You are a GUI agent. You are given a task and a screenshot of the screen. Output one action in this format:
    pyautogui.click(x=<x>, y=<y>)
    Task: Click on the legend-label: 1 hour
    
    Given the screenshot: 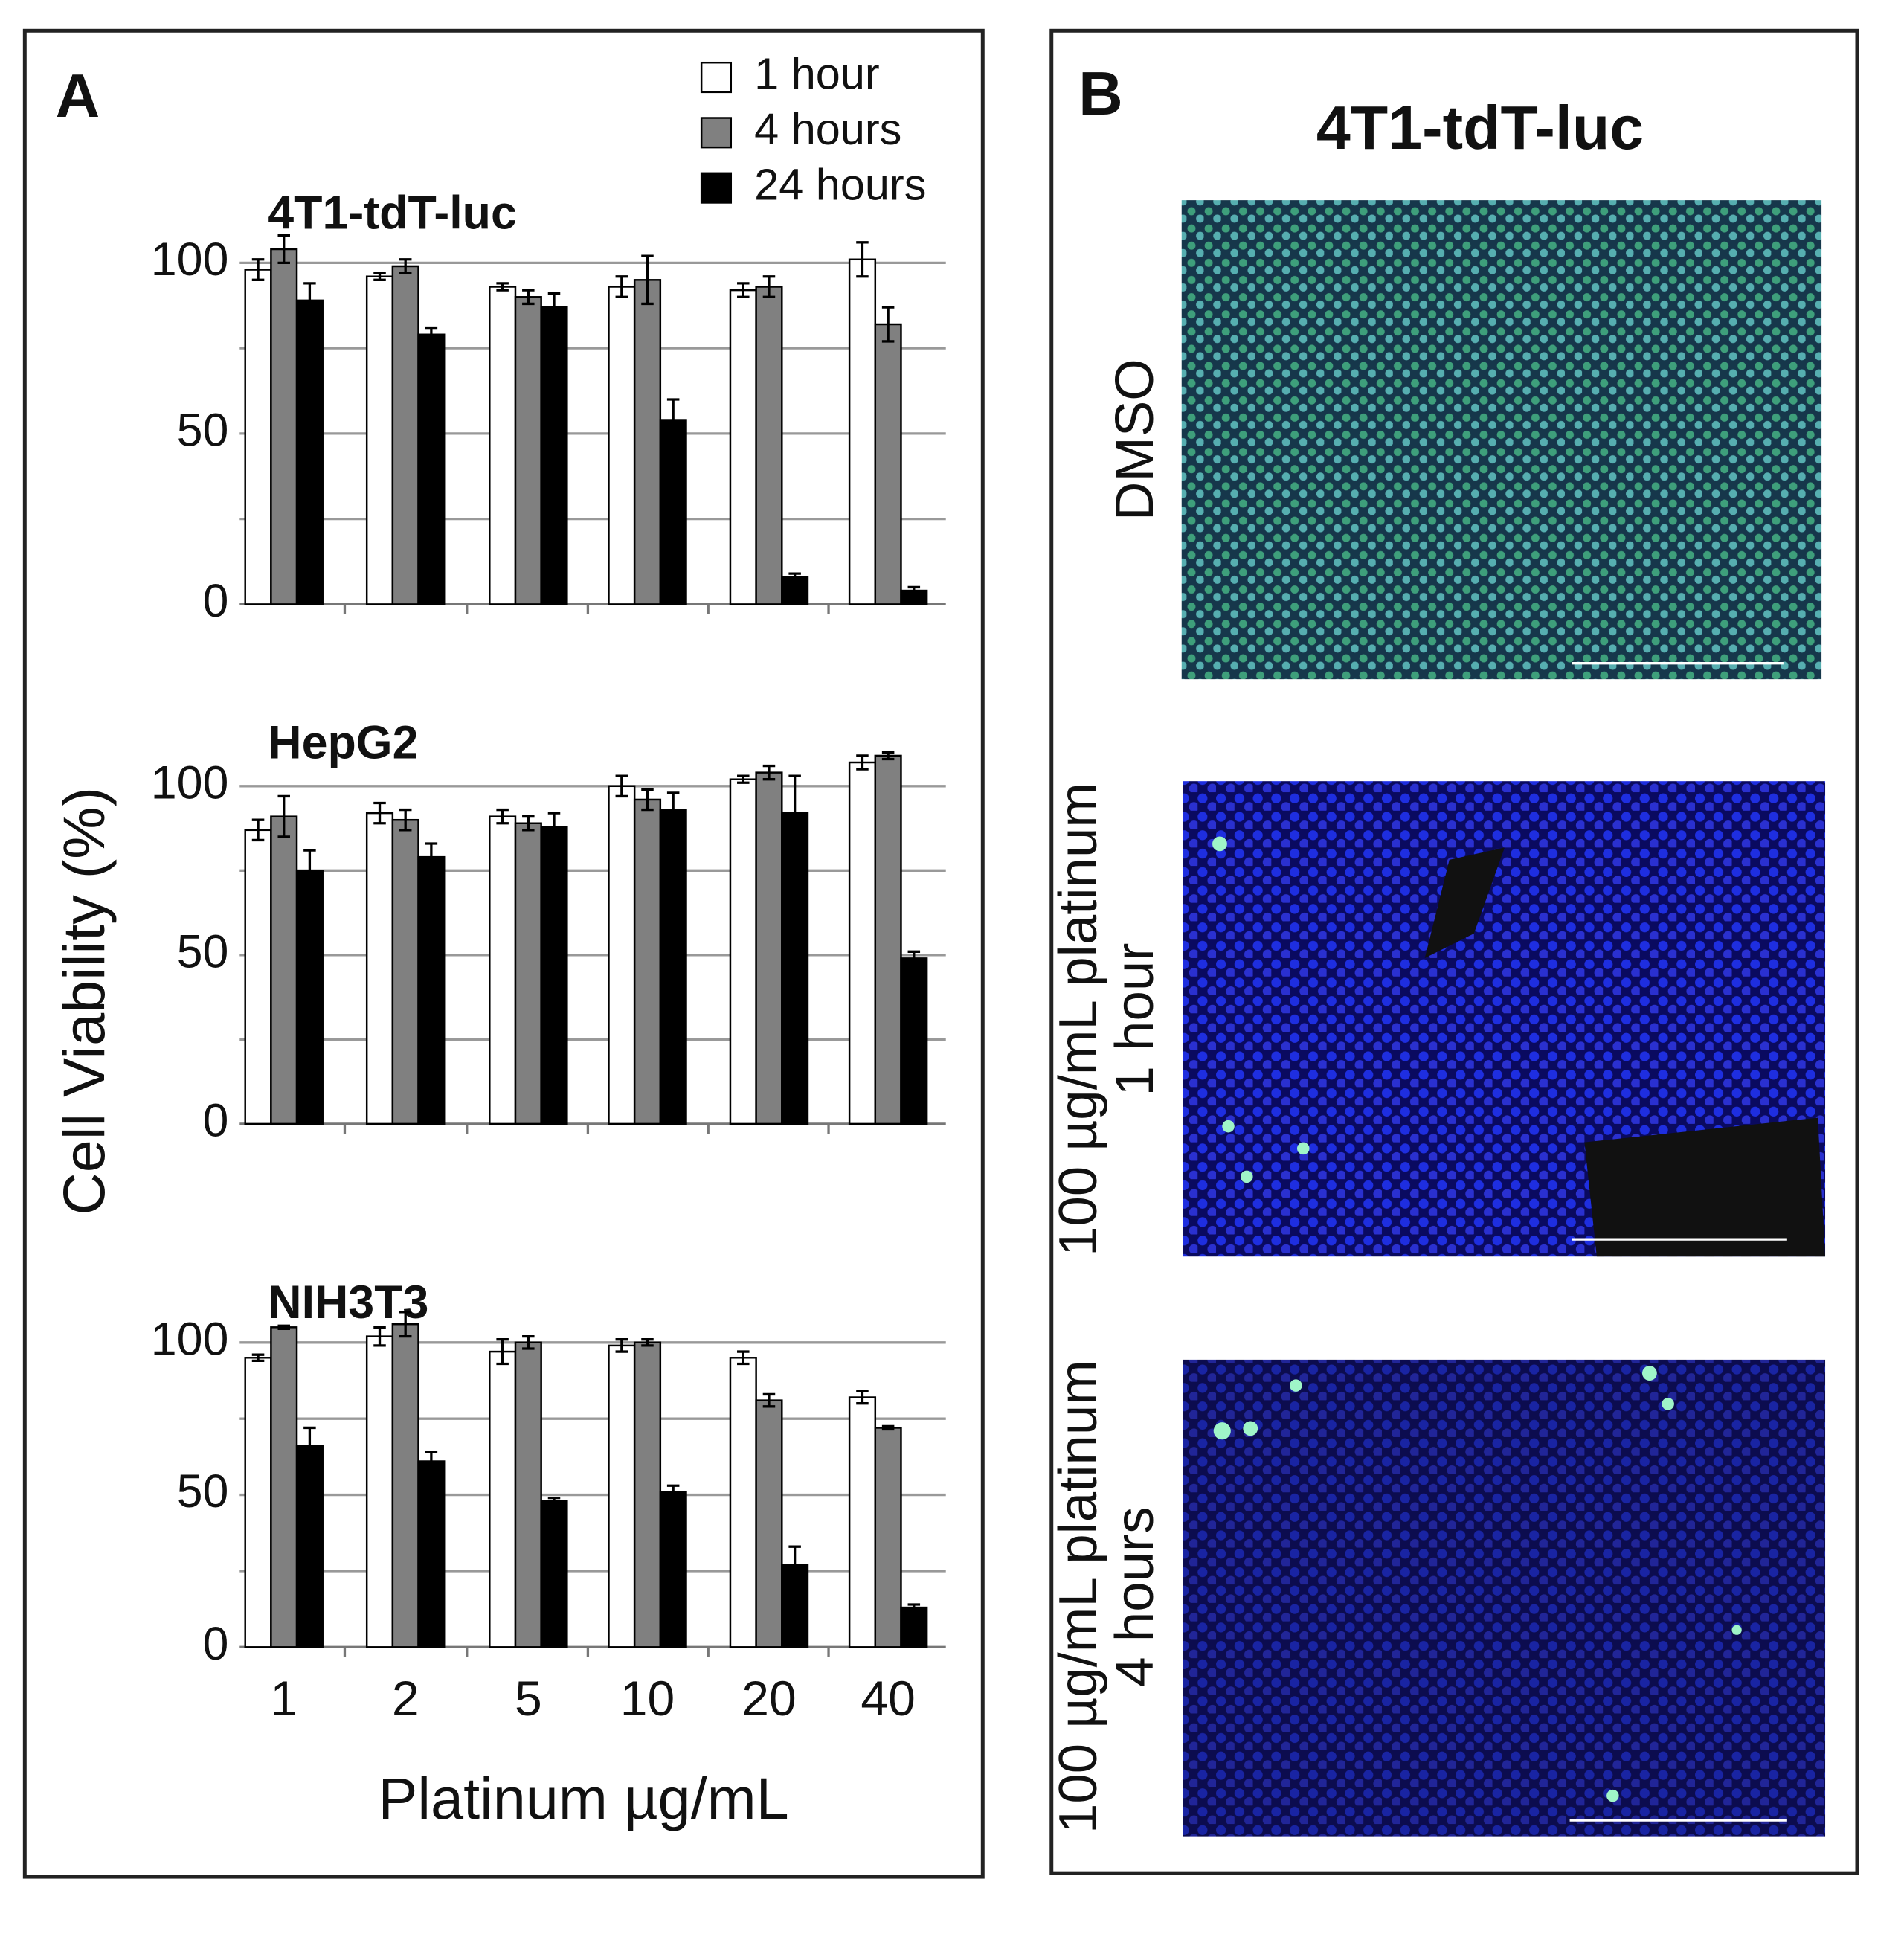 What is the action you would take?
    pyautogui.click(x=817, y=74)
    